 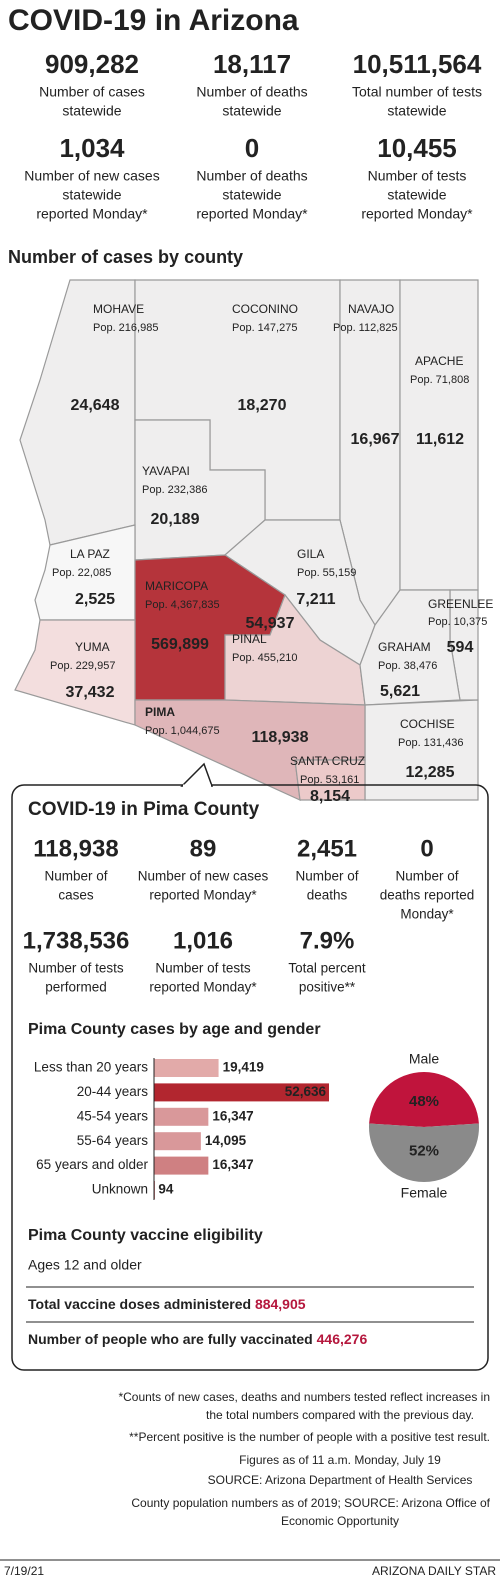 I want to click on county-name: MOHAVE, so click(x=118, y=309).